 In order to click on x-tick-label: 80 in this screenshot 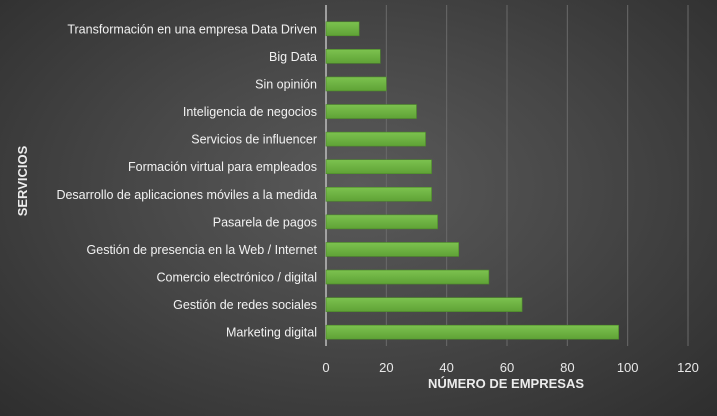, I will do `click(567, 367)`.